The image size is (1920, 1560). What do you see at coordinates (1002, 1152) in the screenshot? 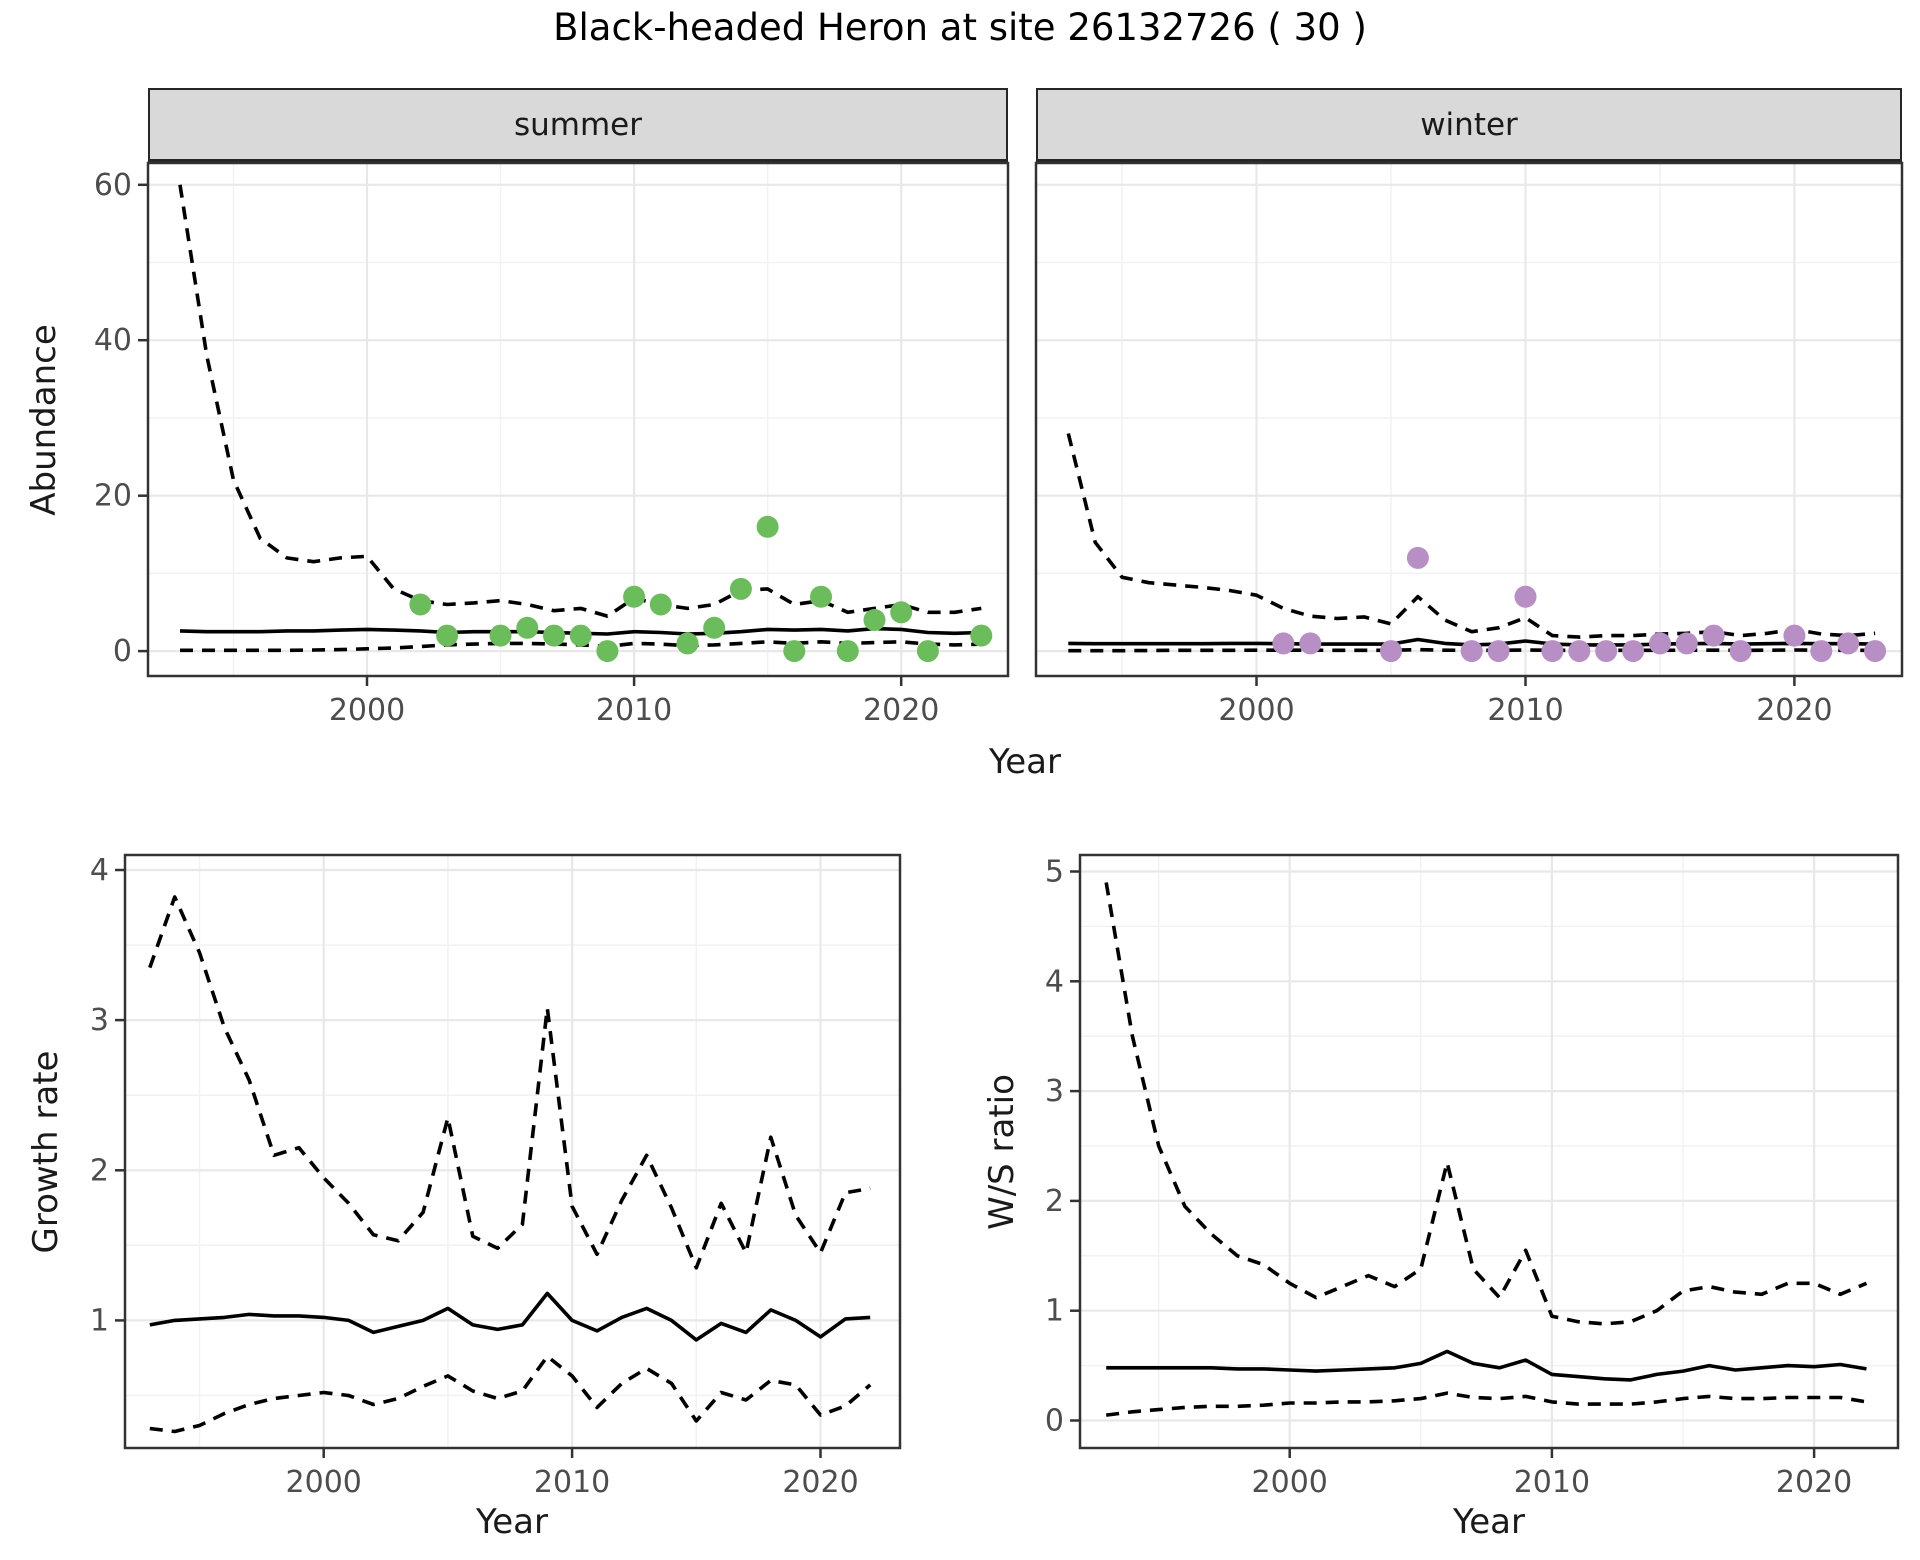
I see `ws-ratio-axis-title: W/S ratio` at bounding box center [1002, 1152].